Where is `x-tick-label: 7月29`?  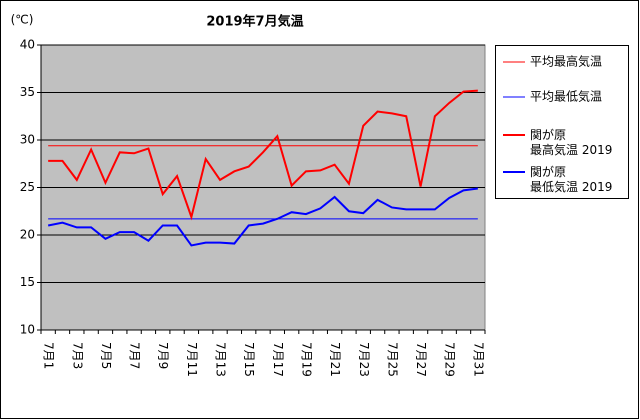
x-tick-label: 7月29 is located at coordinates (450, 359).